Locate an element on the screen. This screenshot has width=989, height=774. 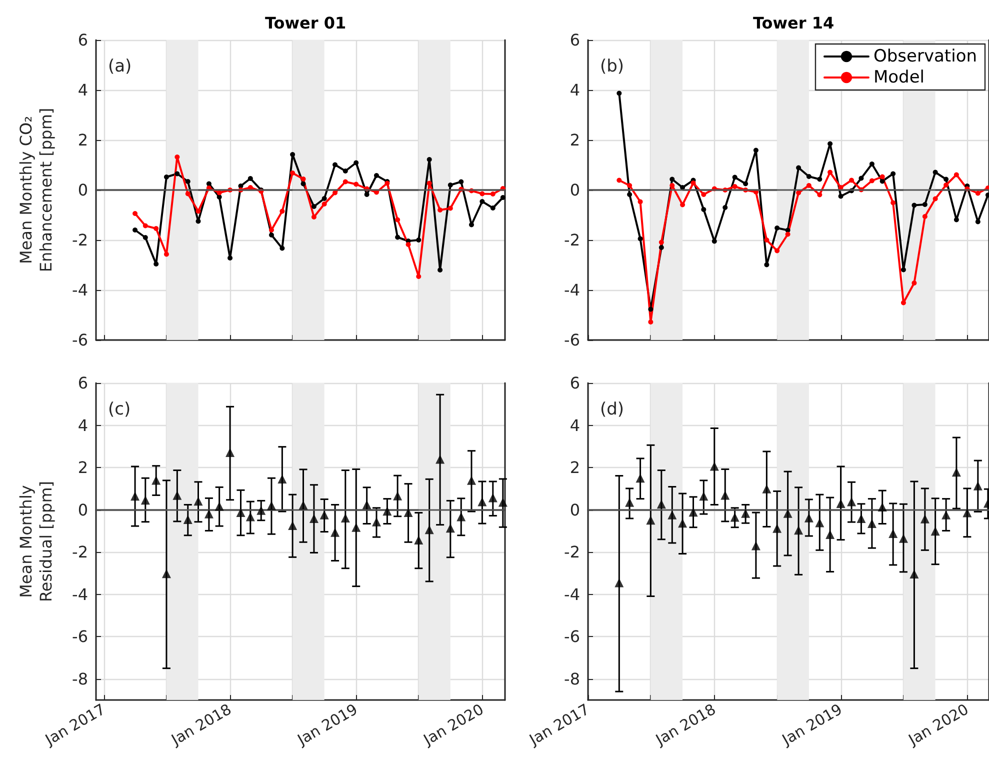
chart-title: Tower 01 is located at coordinates (305, 23).